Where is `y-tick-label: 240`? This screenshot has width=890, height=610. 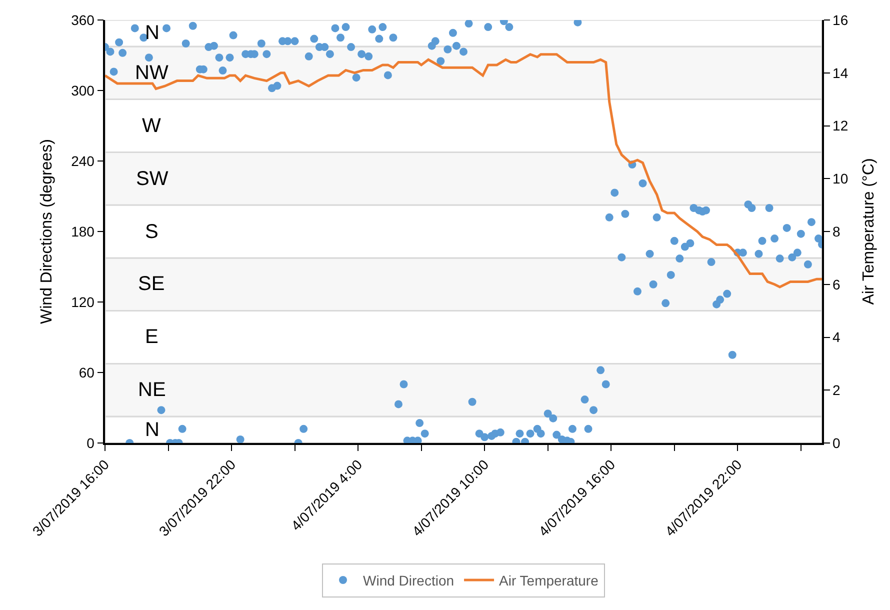
y-tick-label: 240 is located at coordinates (83, 160).